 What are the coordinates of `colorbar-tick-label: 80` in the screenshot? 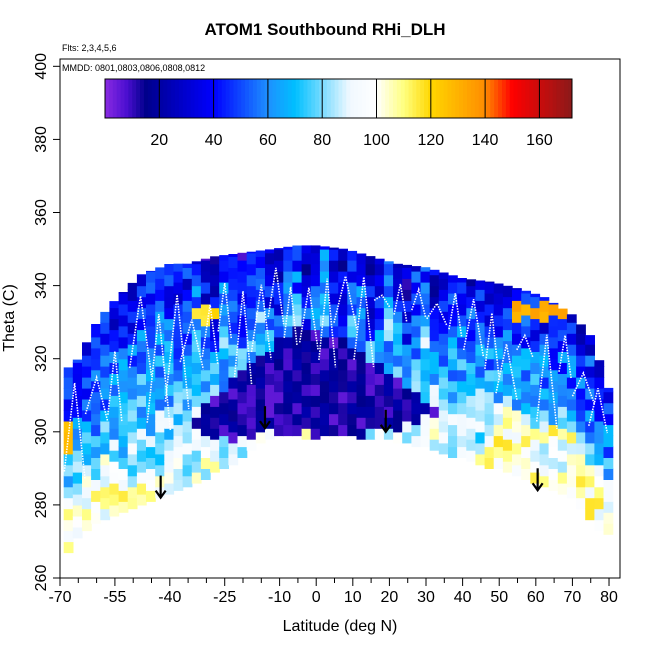 It's located at (322, 140).